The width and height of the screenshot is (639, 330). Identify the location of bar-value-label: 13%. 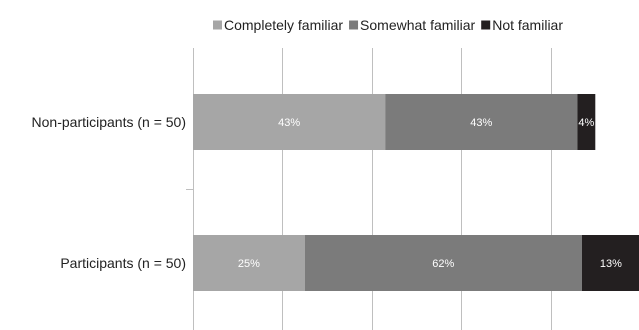
(611, 264).